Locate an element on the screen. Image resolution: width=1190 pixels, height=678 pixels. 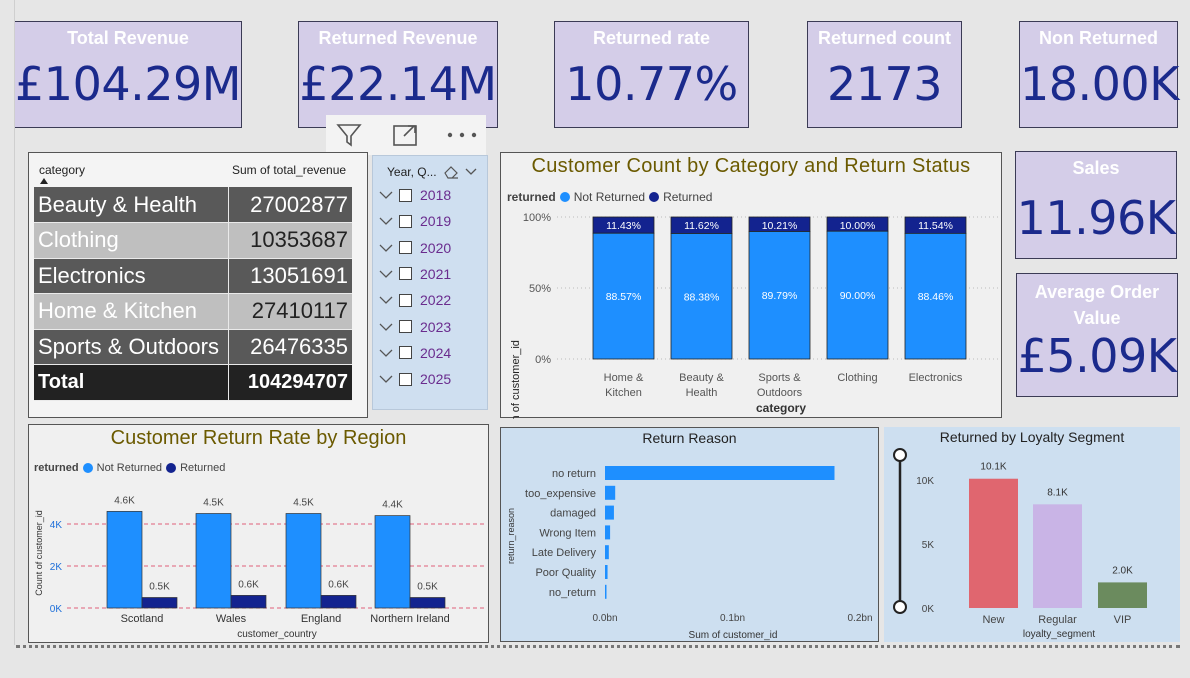
visual-header-toolbar is located at coordinates (406, 135).